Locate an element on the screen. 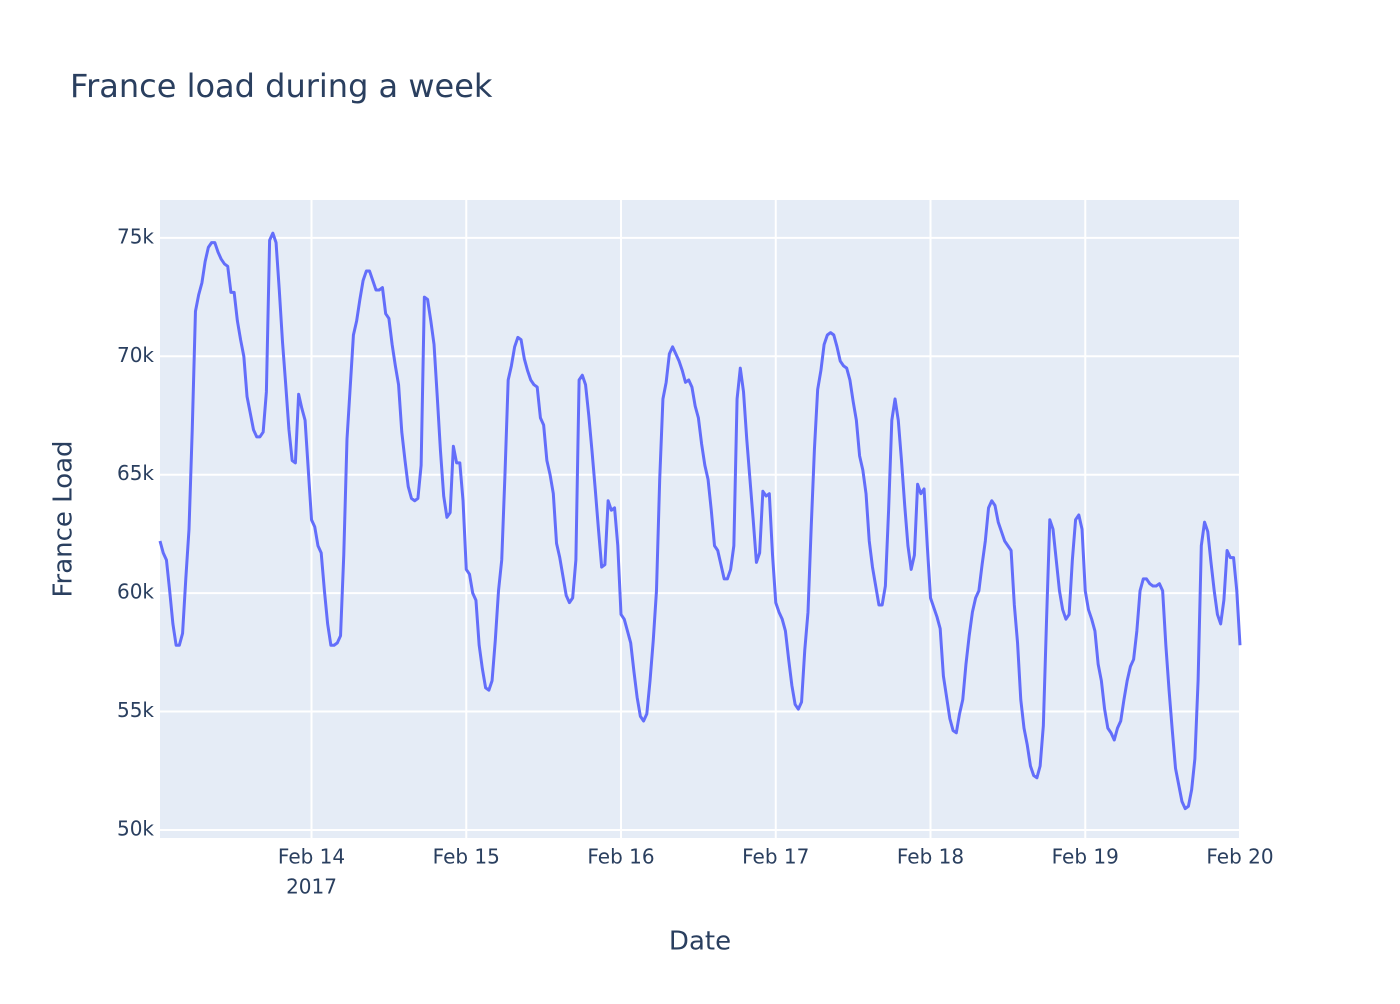 This screenshot has width=1400, height=1004. x-tick-label: Feb 17 is located at coordinates (775, 857).